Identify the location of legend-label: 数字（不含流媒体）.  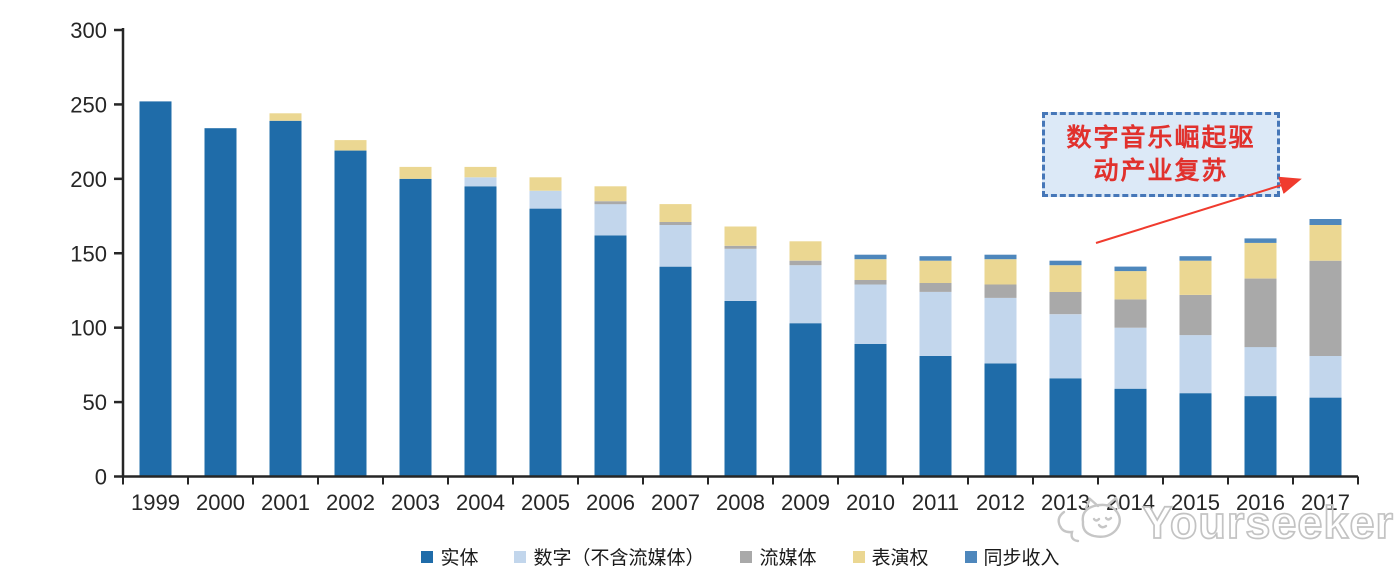
(619, 558).